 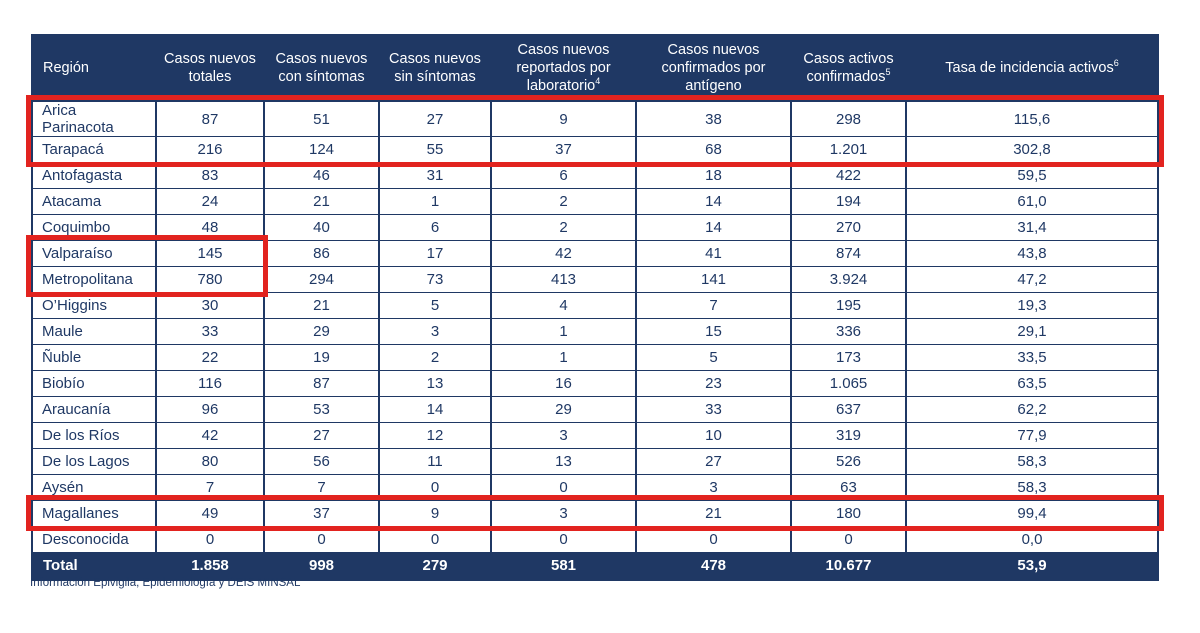 I want to click on value-cell: 24, so click(x=210, y=201).